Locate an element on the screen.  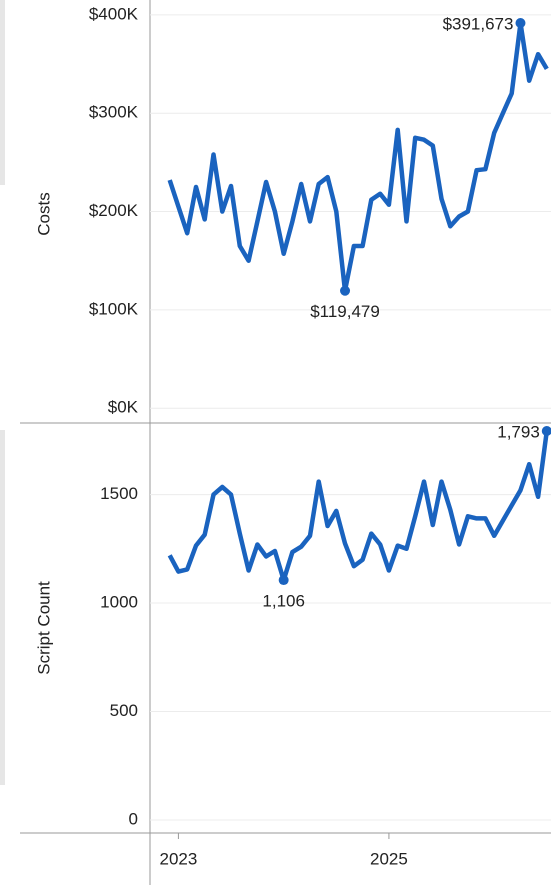
y-tick-label: 500 is located at coordinates (124, 710).